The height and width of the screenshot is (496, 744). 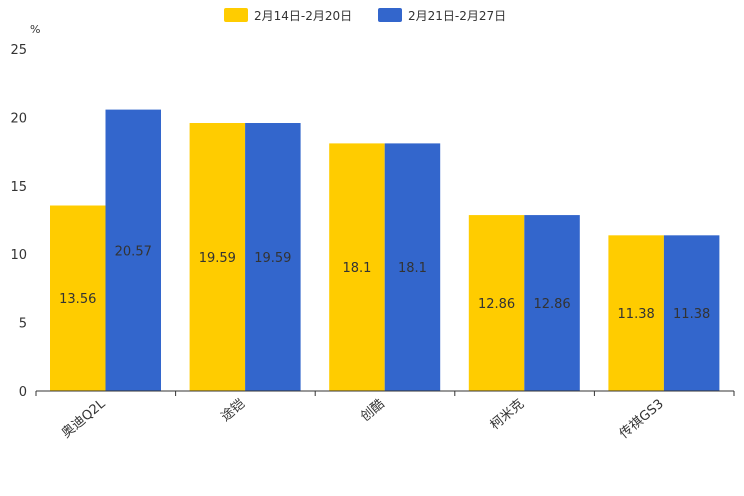 I want to click on legend: 2月14日-2月20日 2月21日-2月27日, so click(x=365, y=15).